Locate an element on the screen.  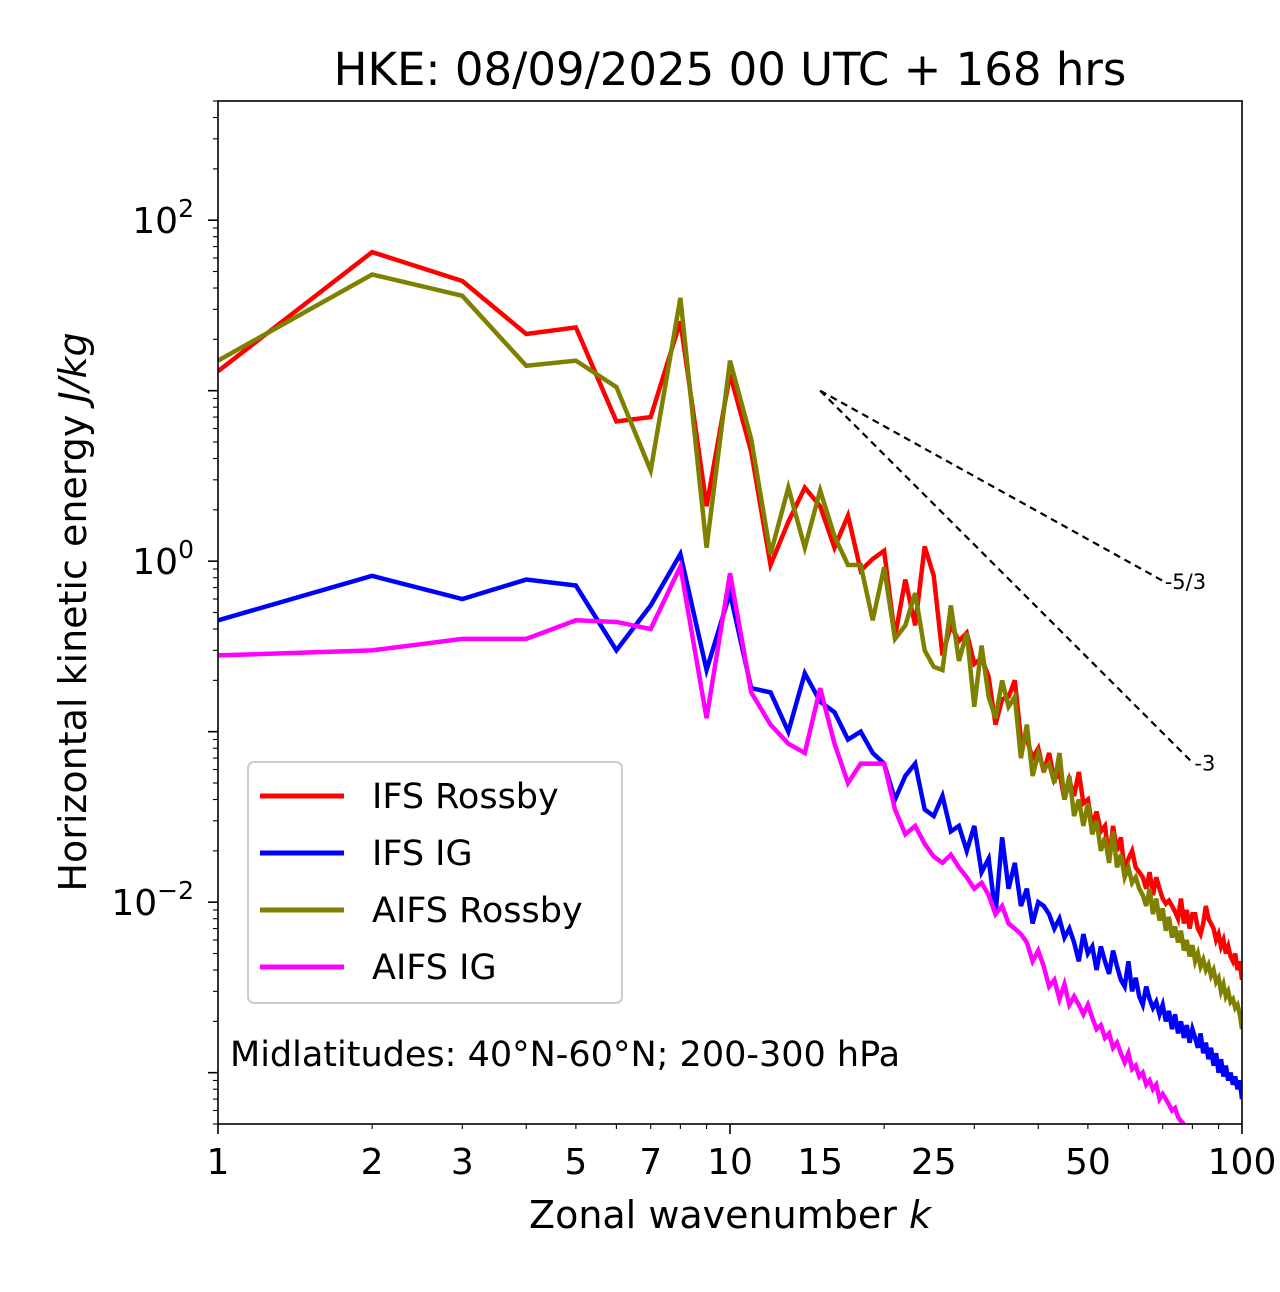
chart-title: HKE: 08/09/2025 00 UTC + 168 hrs is located at coordinates (730, 69).